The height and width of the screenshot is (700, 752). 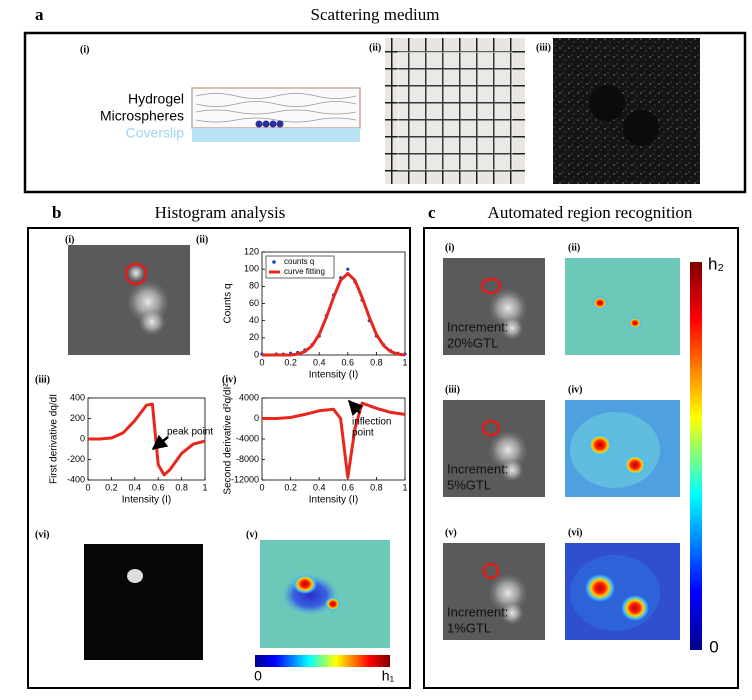 What do you see at coordinates (607, 103) in the screenshot?
I see `shadow` at bounding box center [607, 103].